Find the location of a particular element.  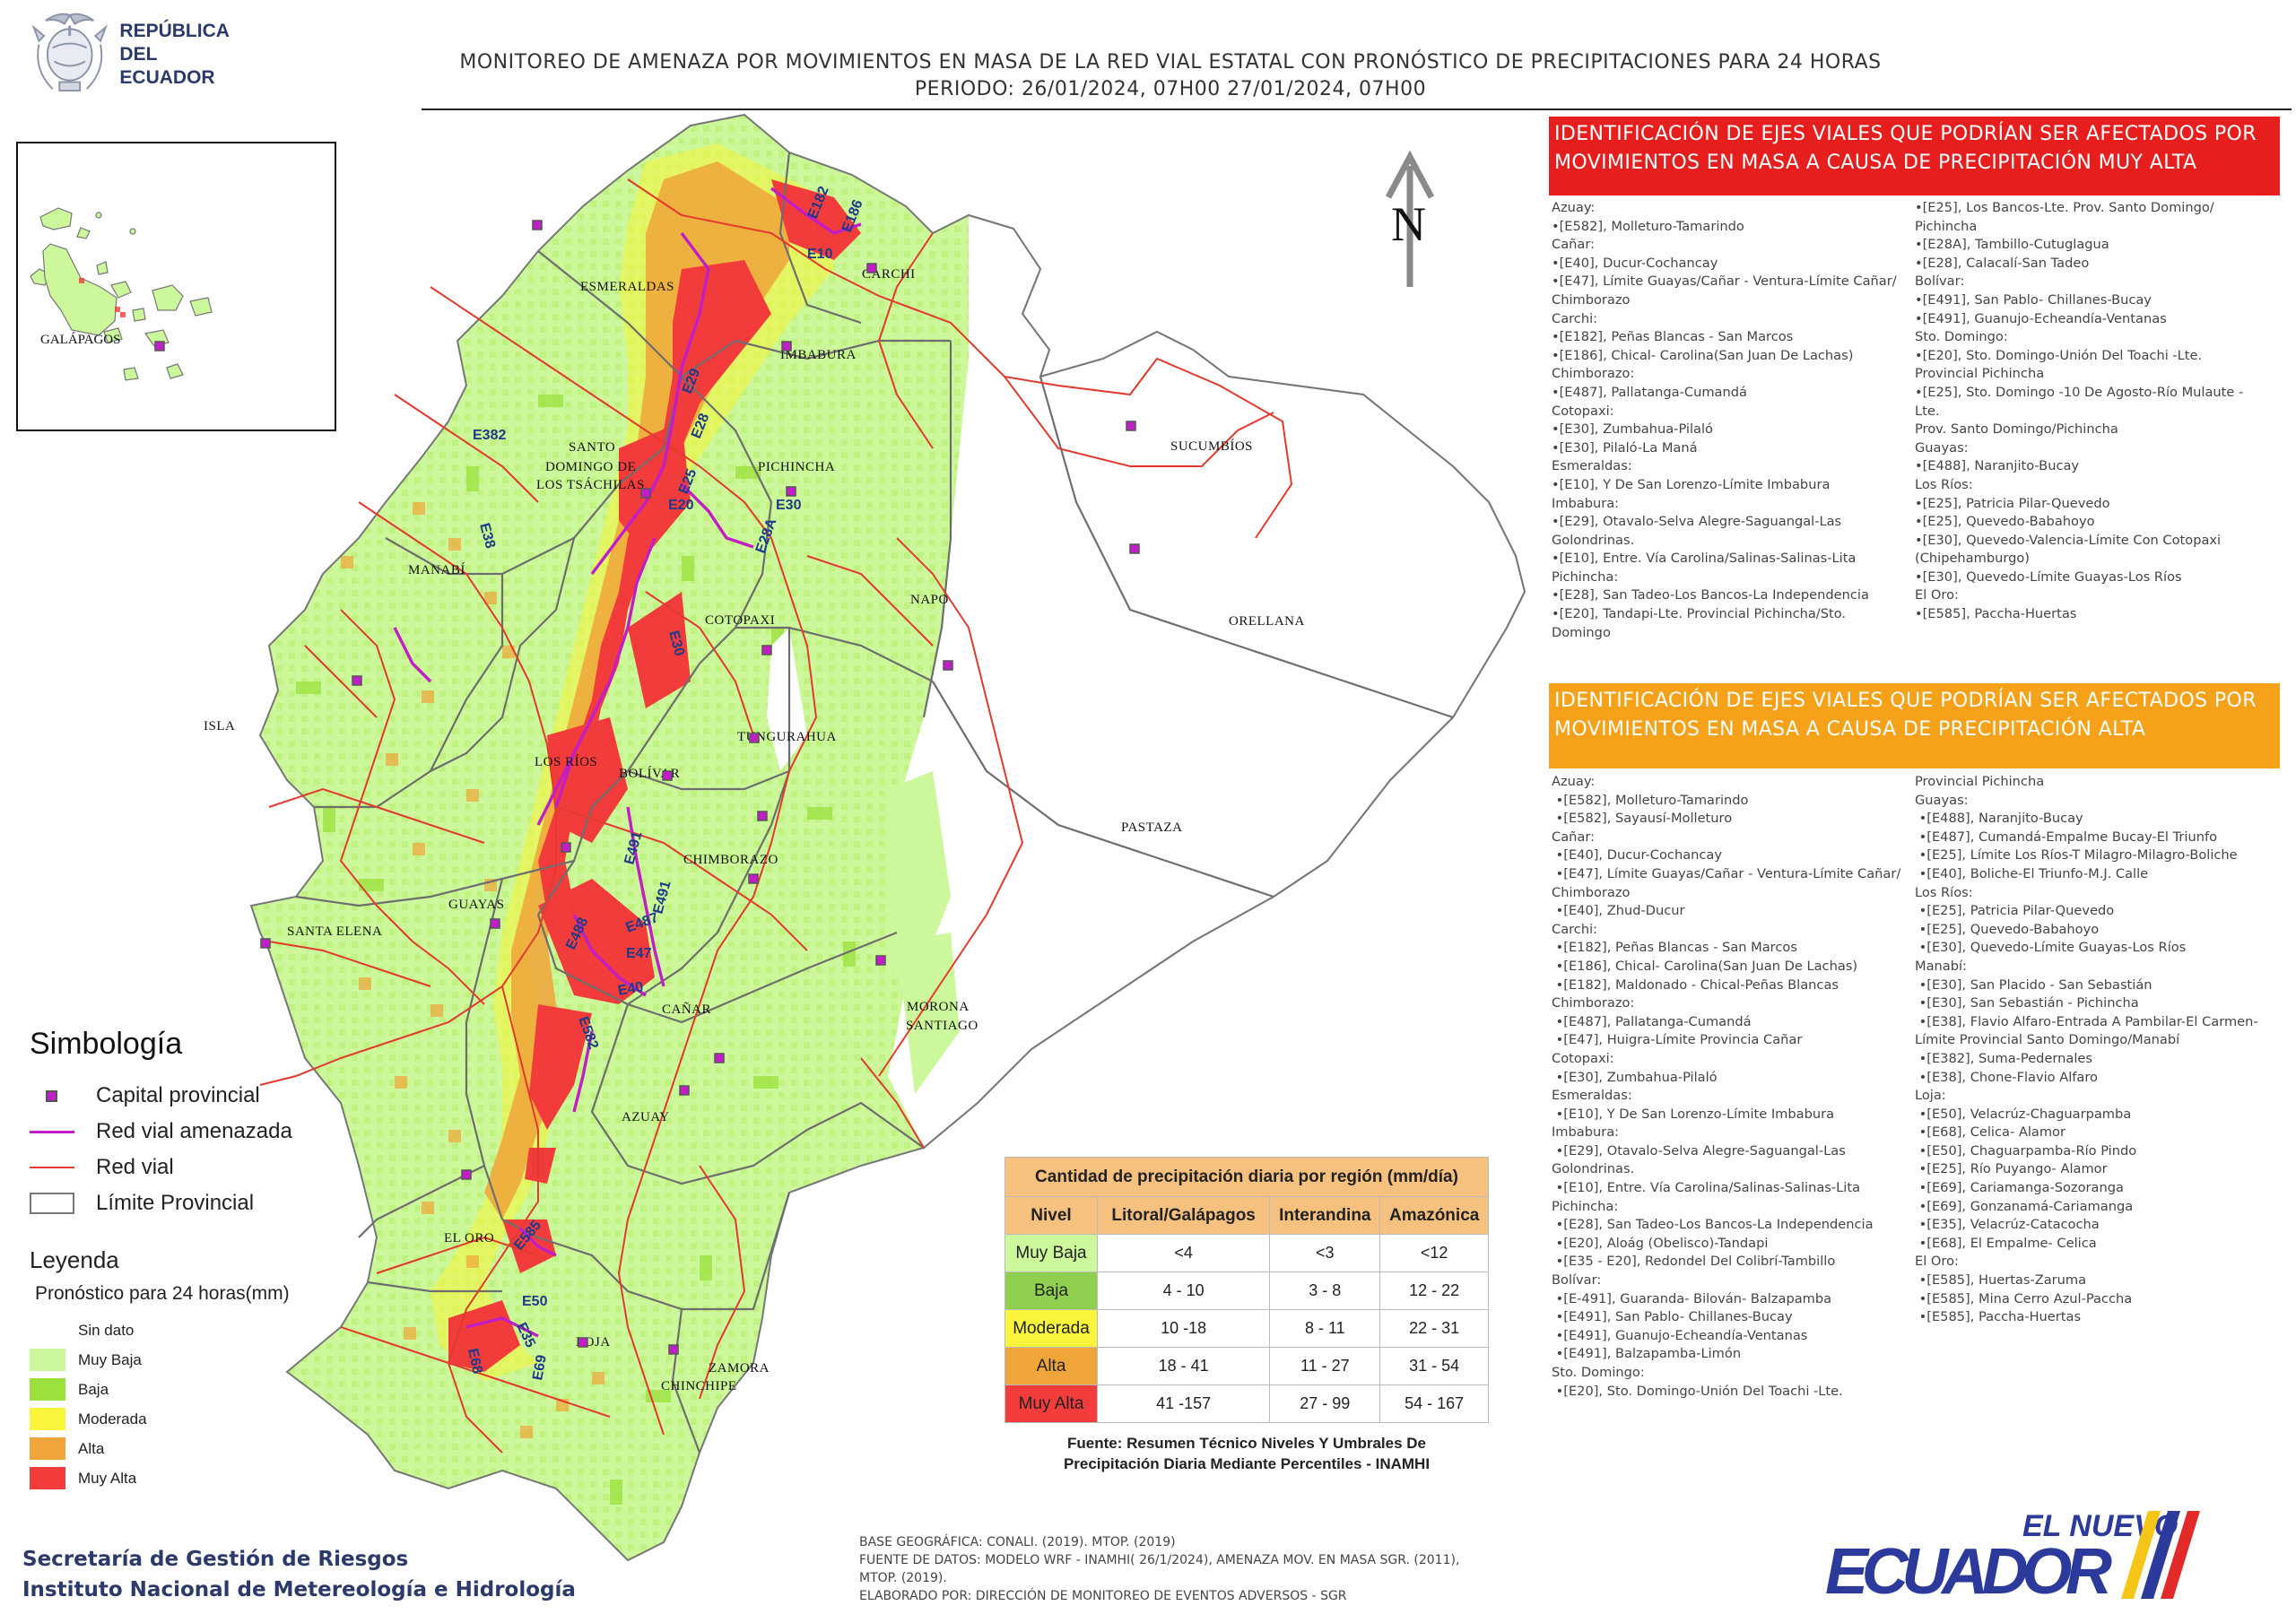

road-list-line: Esmeraldas: is located at coordinates (1592, 1096).